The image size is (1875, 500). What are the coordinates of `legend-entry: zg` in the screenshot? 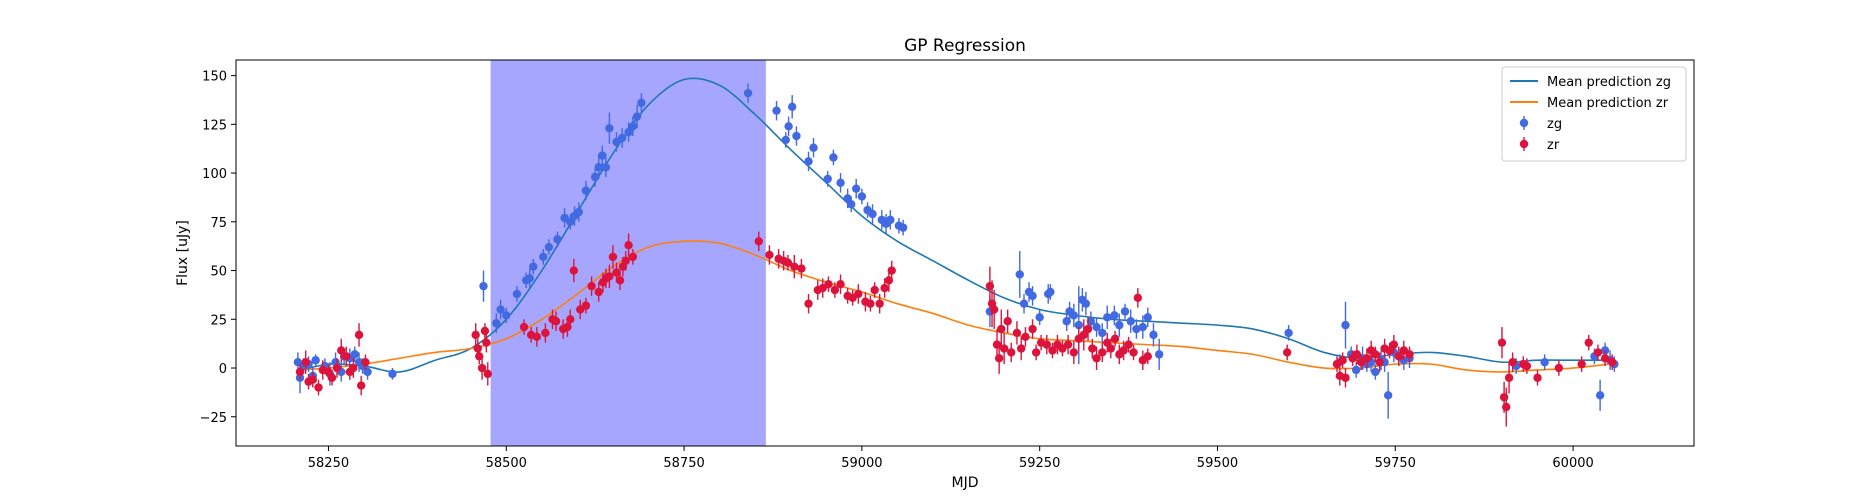 It's located at (1540, 124).